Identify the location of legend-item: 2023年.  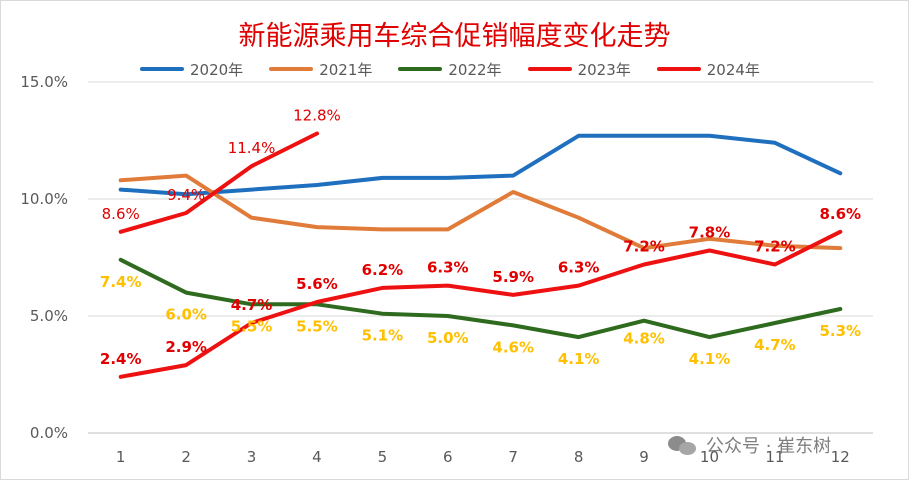
(579, 69).